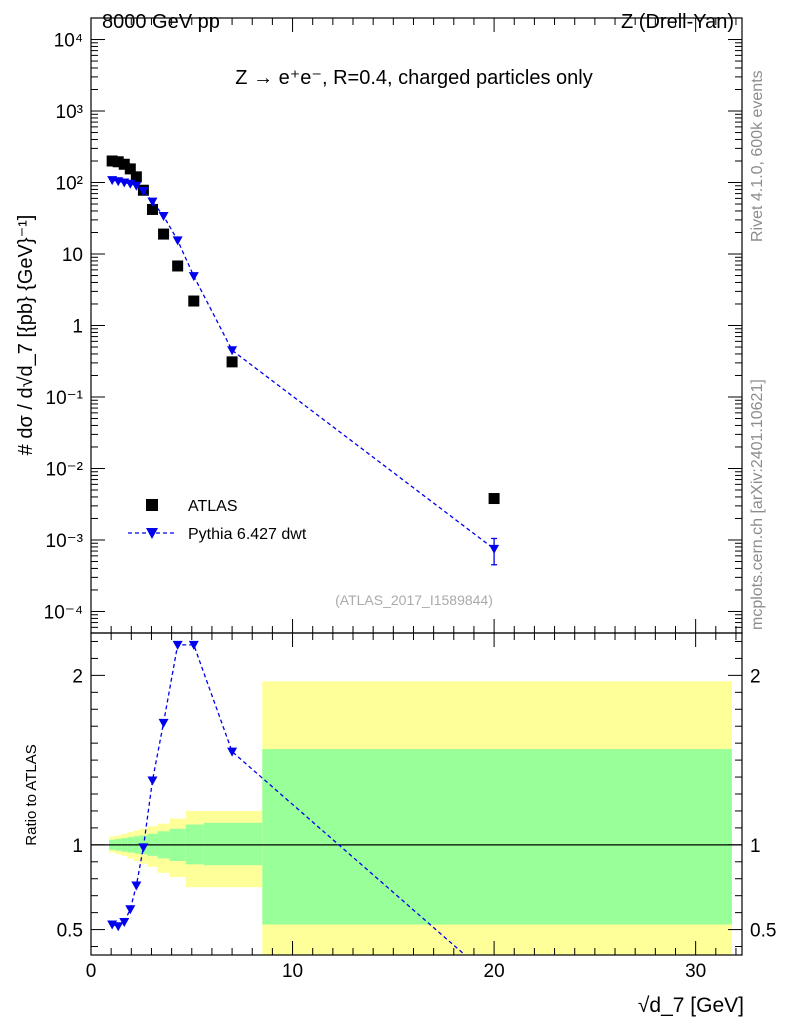 The height and width of the screenshot is (1024, 786). Describe the element at coordinates (213, 506) in the screenshot. I see `legend-atlas-label: ATLAS` at that location.